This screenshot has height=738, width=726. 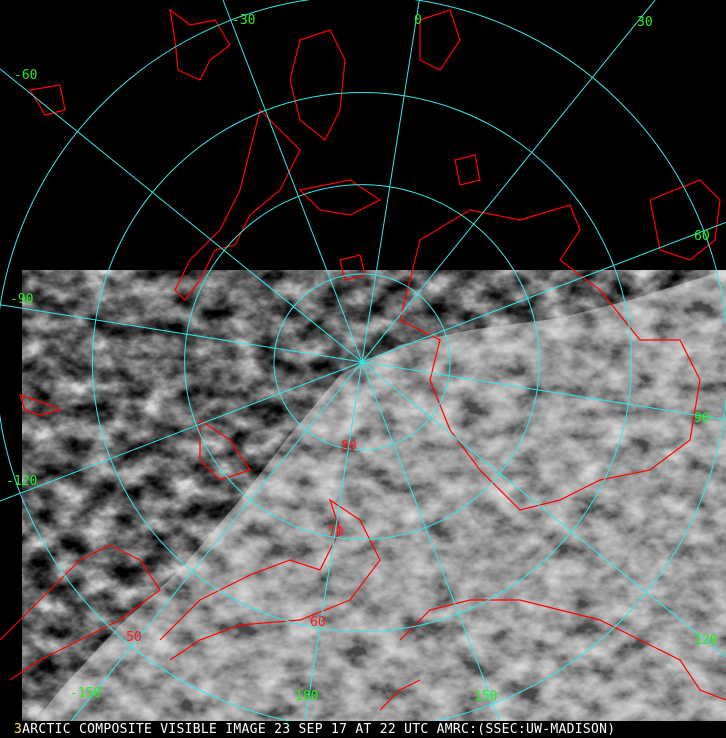 I want to click on longitude-label: -60, so click(x=26, y=75).